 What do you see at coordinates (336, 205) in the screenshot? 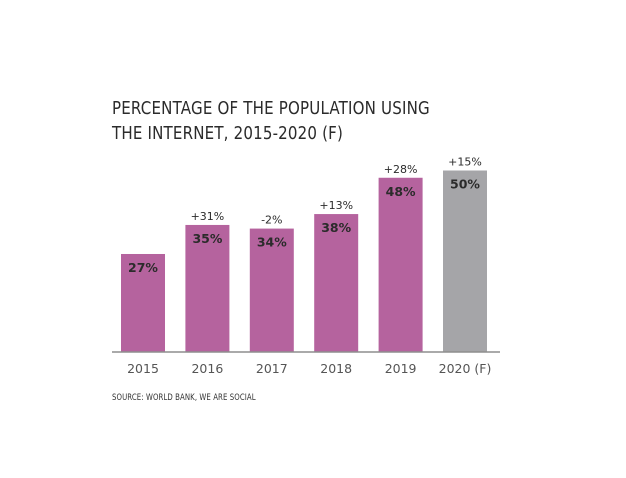
I see `change-label: +13%` at bounding box center [336, 205].